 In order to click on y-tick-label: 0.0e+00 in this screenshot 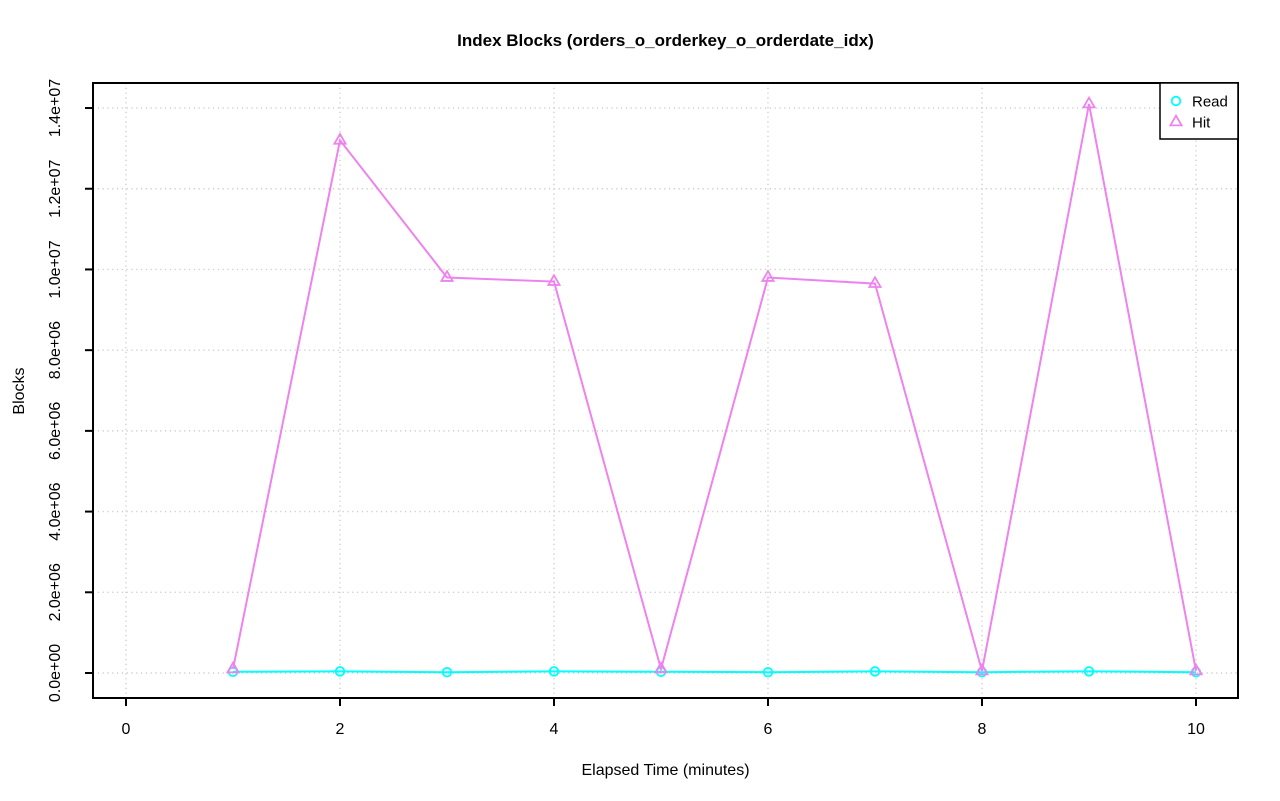, I will do `click(55, 673)`.